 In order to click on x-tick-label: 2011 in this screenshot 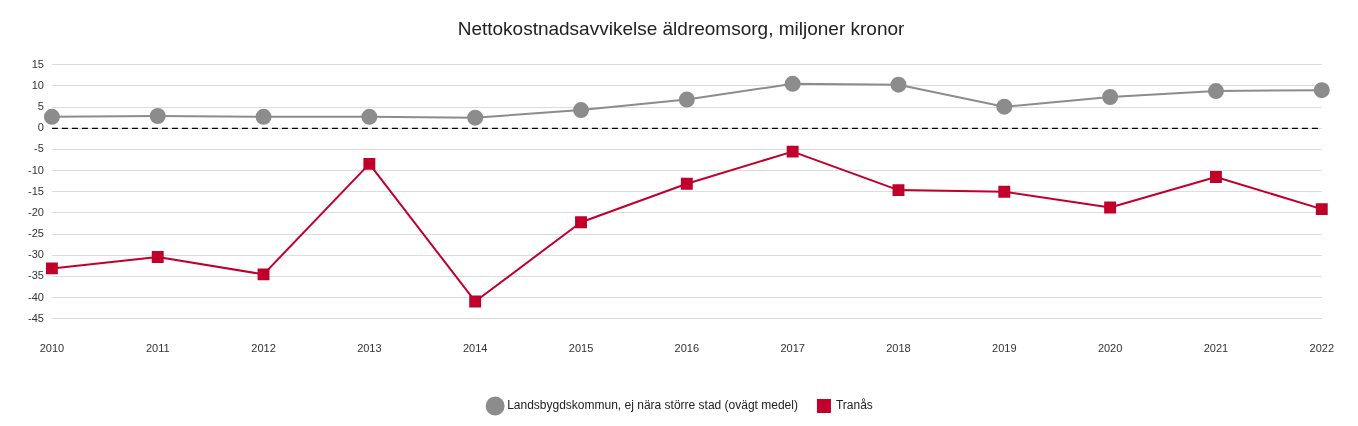, I will do `click(157, 348)`.